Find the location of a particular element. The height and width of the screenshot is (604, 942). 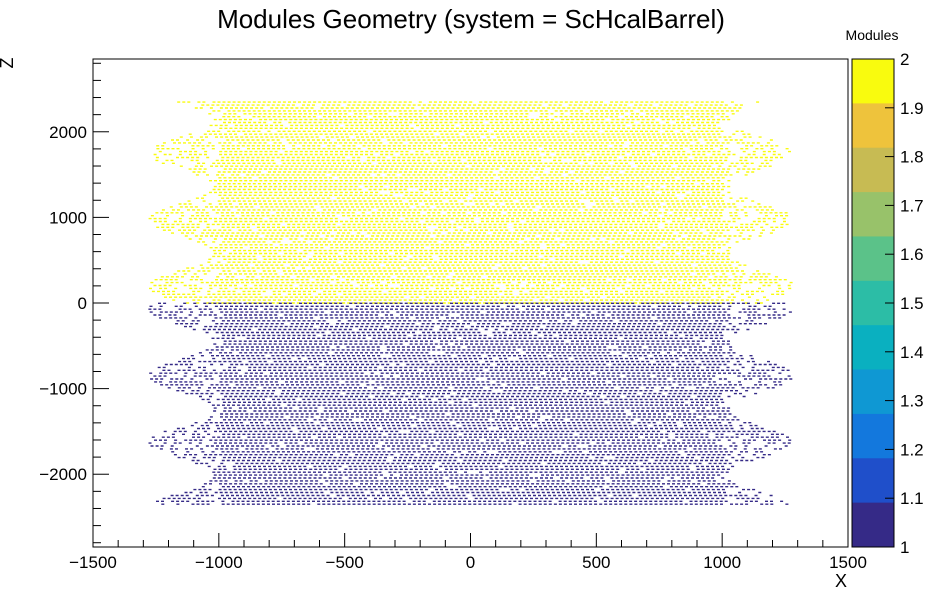

y-tick-label: −1000 is located at coordinates (63, 389).